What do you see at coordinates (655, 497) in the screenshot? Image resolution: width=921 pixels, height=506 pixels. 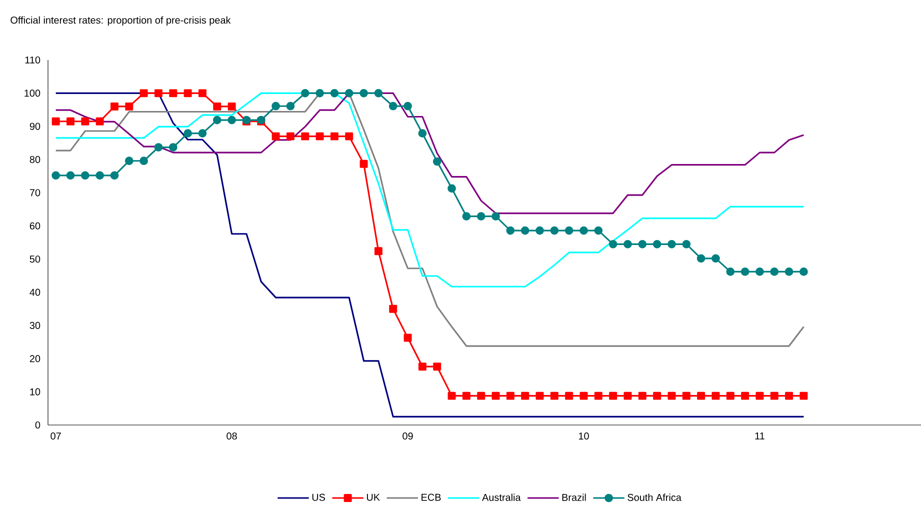 I see `legend-label: South Africa` at bounding box center [655, 497].